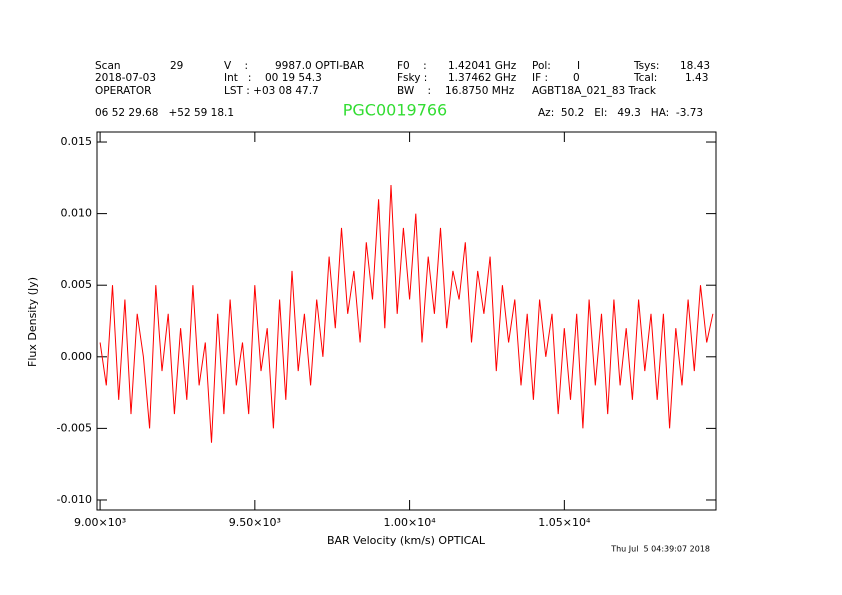 The height and width of the screenshot is (595, 842). What do you see at coordinates (646, 66) in the screenshot?
I see `header-text: Tsys:` at bounding box center [646, 66].